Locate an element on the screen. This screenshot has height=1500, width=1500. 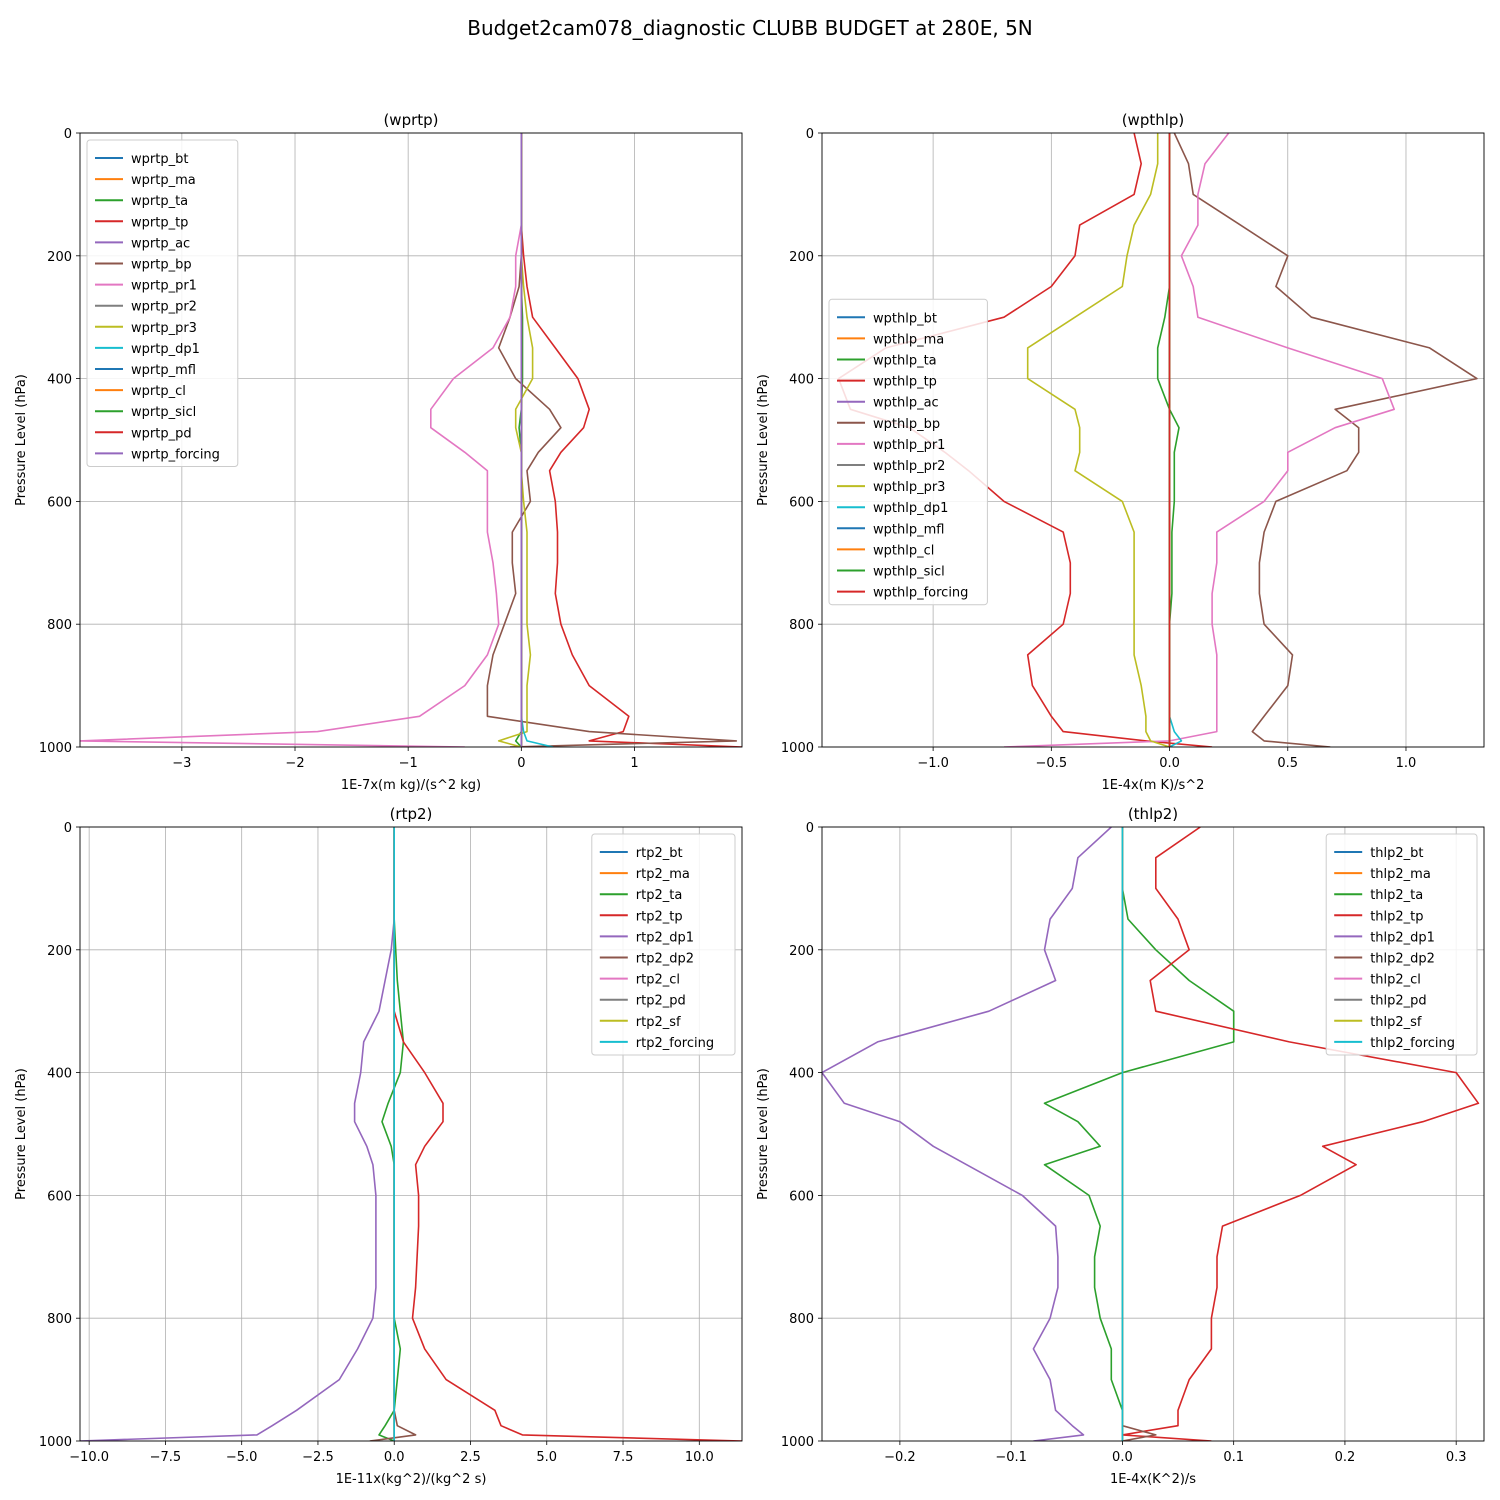
series-line-rtp2_ta is located at coordinates (391, 1134).